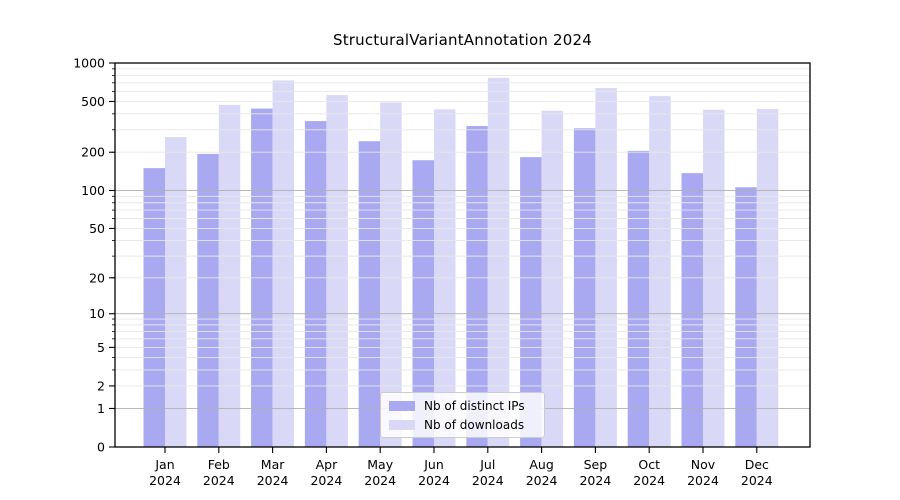  I want to click on x-tick-label-month-aug: Aug, so click(541, 464).